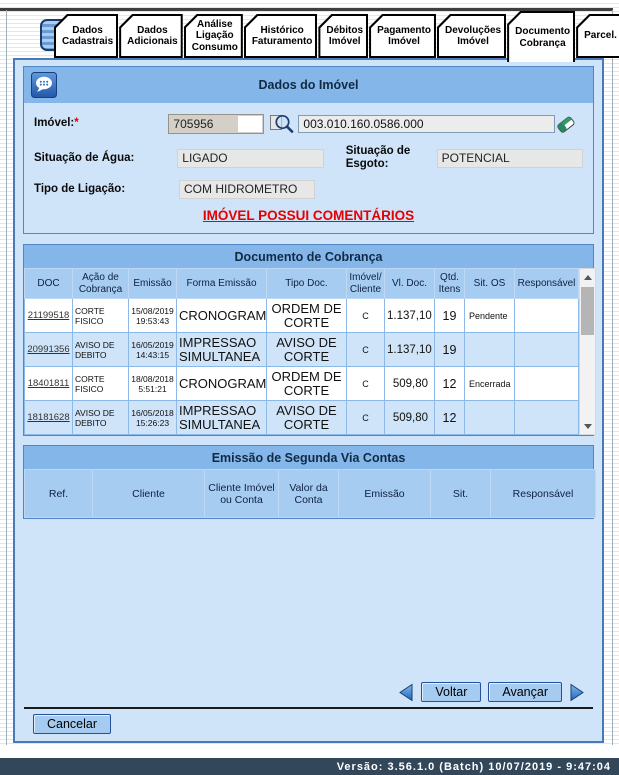 This screenshot has height=775, width=619. Describe the element at coordinates (152, 316) in the screenshot. I see `cell-emissao: 15/08/2019 19:53:43` at that location.